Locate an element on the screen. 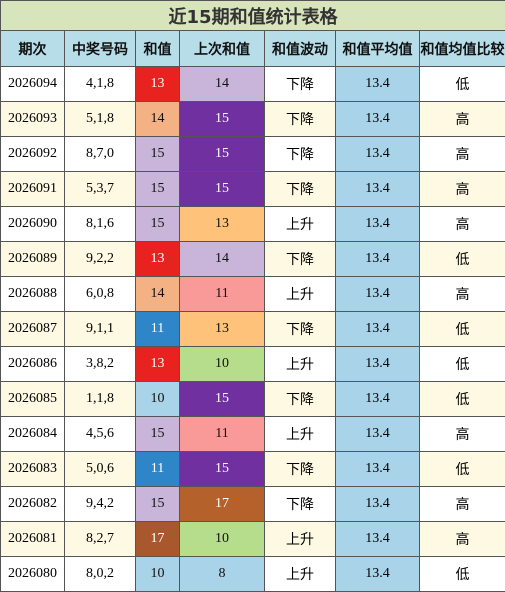 The image size is (505, 592). header-sum-trend: 和值波动 is located at coordinates (300, 49).